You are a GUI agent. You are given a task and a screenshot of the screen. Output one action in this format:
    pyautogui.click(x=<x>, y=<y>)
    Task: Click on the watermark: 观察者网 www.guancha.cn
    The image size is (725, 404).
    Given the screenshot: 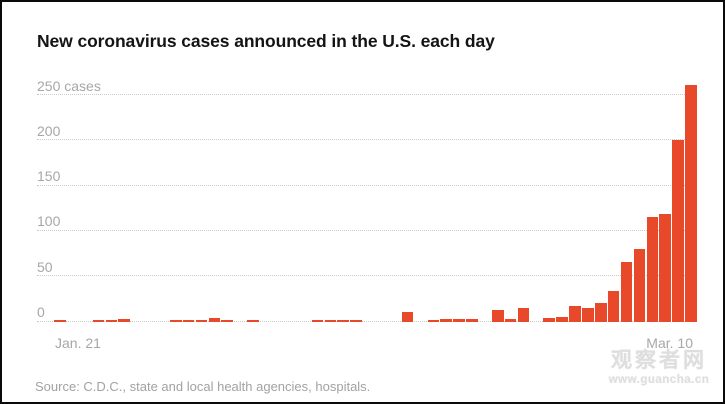 What is the action you would take?
    pyautogui.click(x=659, y=368)
    